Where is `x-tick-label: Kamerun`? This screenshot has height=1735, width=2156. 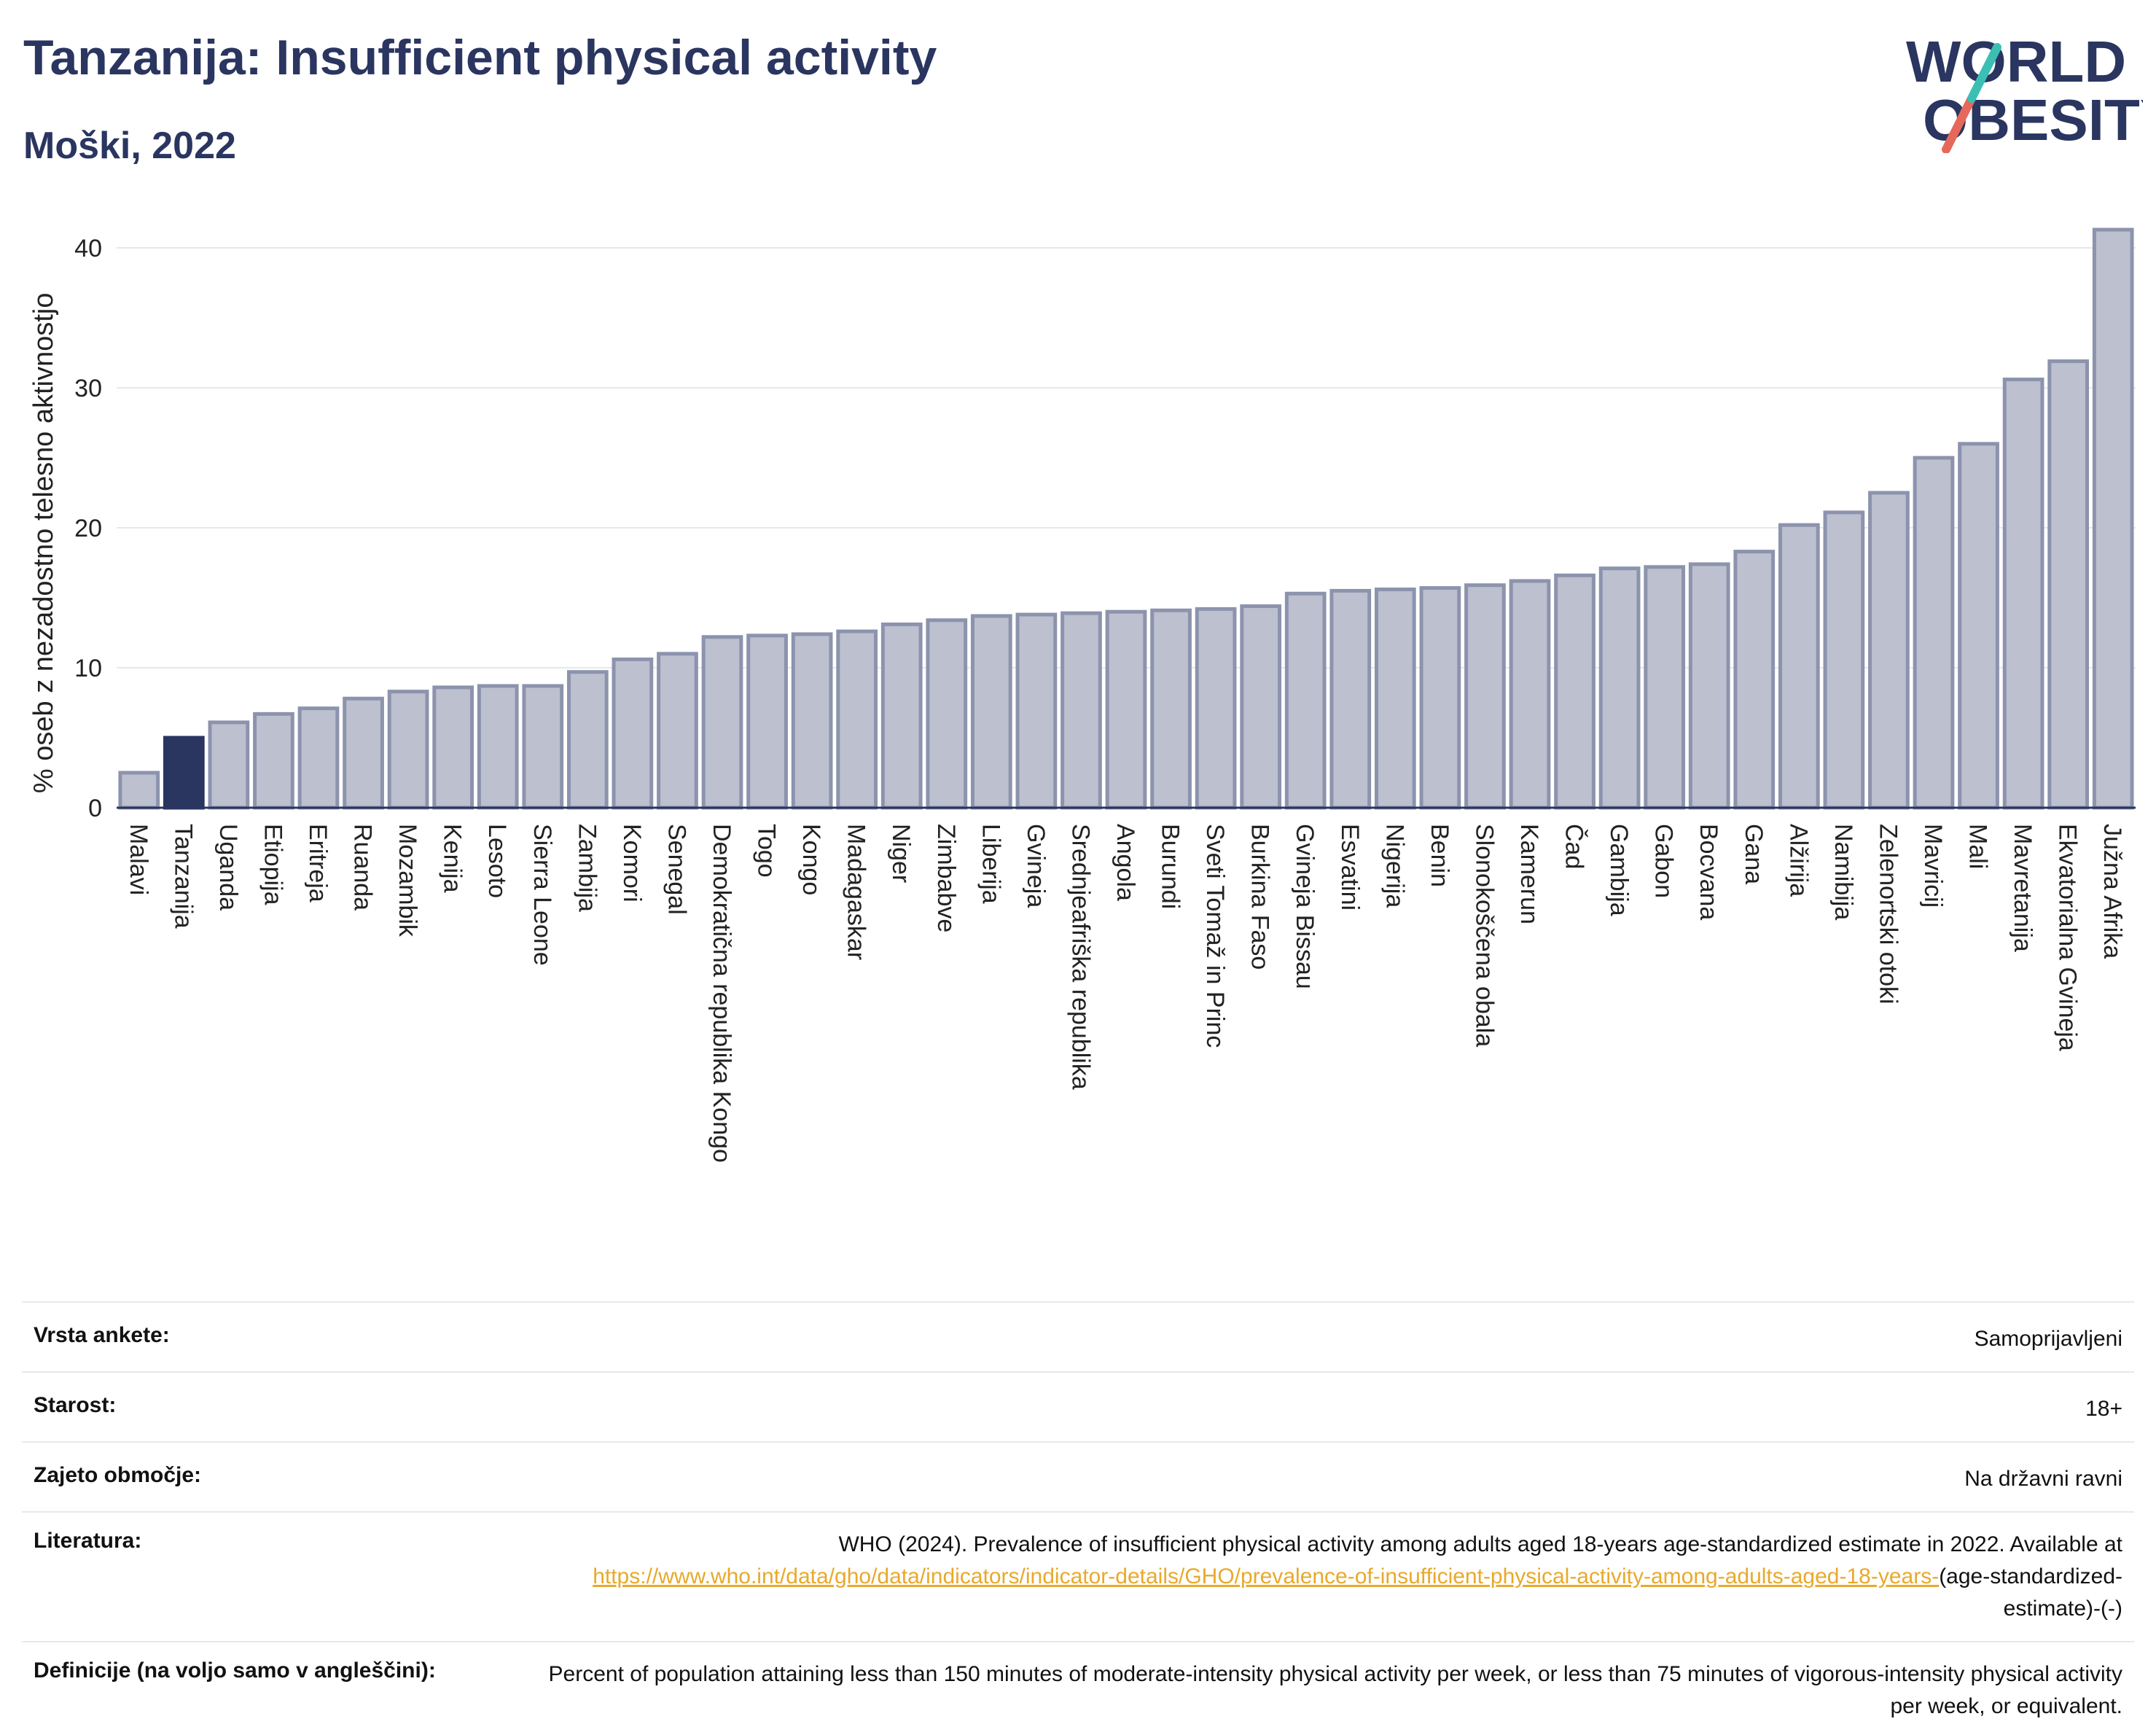 x-tick-label: Kamerun is located at coordinates (1529, 874).